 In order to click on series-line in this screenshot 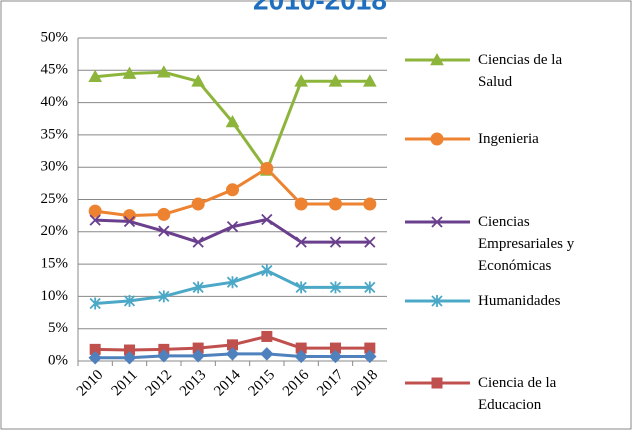, I will do `click(232, 231)`.